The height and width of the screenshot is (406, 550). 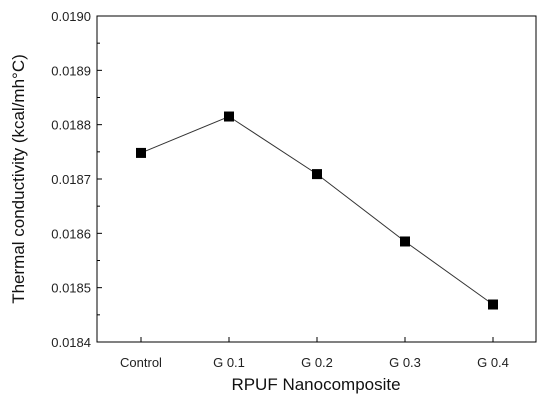 I want to click on x-tick-label: G 0.1, so click(x=229, y=362).